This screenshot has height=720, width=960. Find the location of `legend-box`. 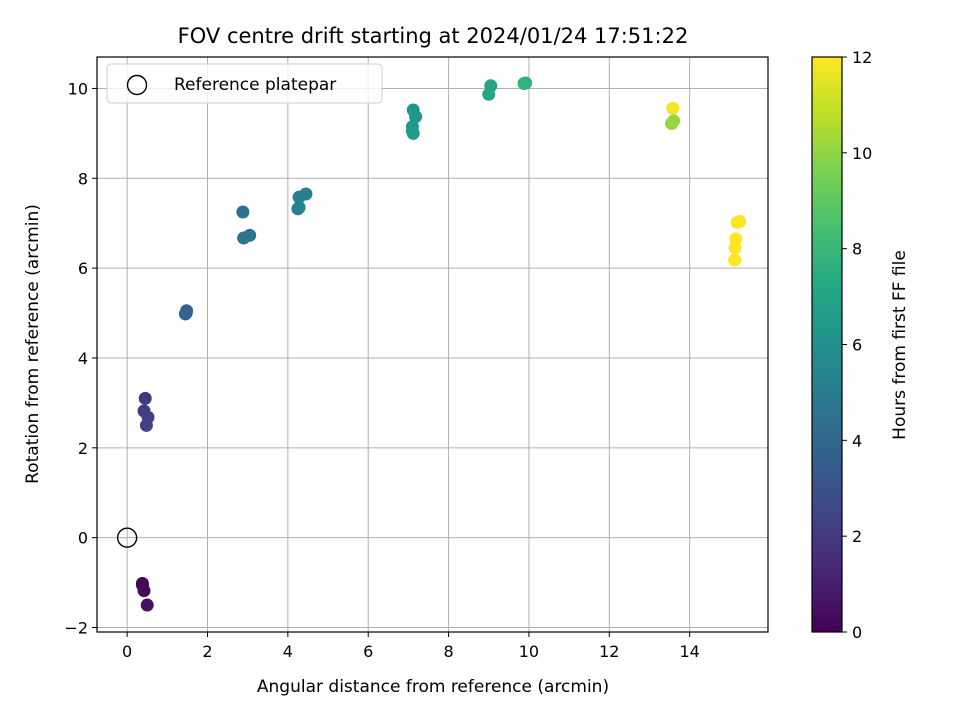

legend-box is located at coordinates (244, 83).